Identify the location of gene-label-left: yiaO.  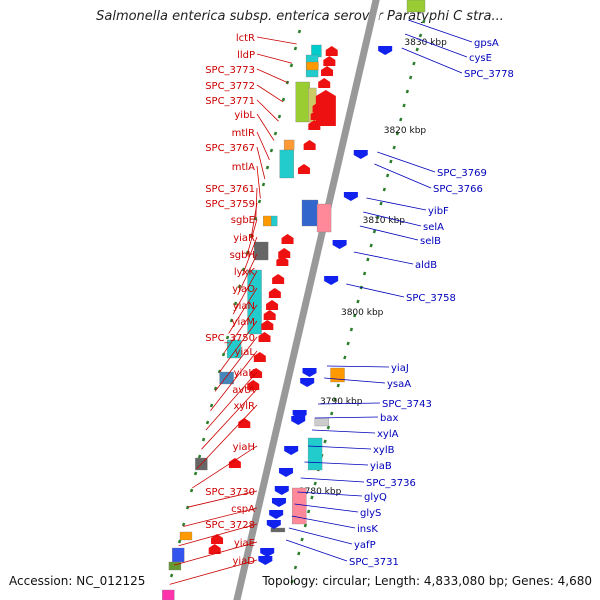
(243, 289).